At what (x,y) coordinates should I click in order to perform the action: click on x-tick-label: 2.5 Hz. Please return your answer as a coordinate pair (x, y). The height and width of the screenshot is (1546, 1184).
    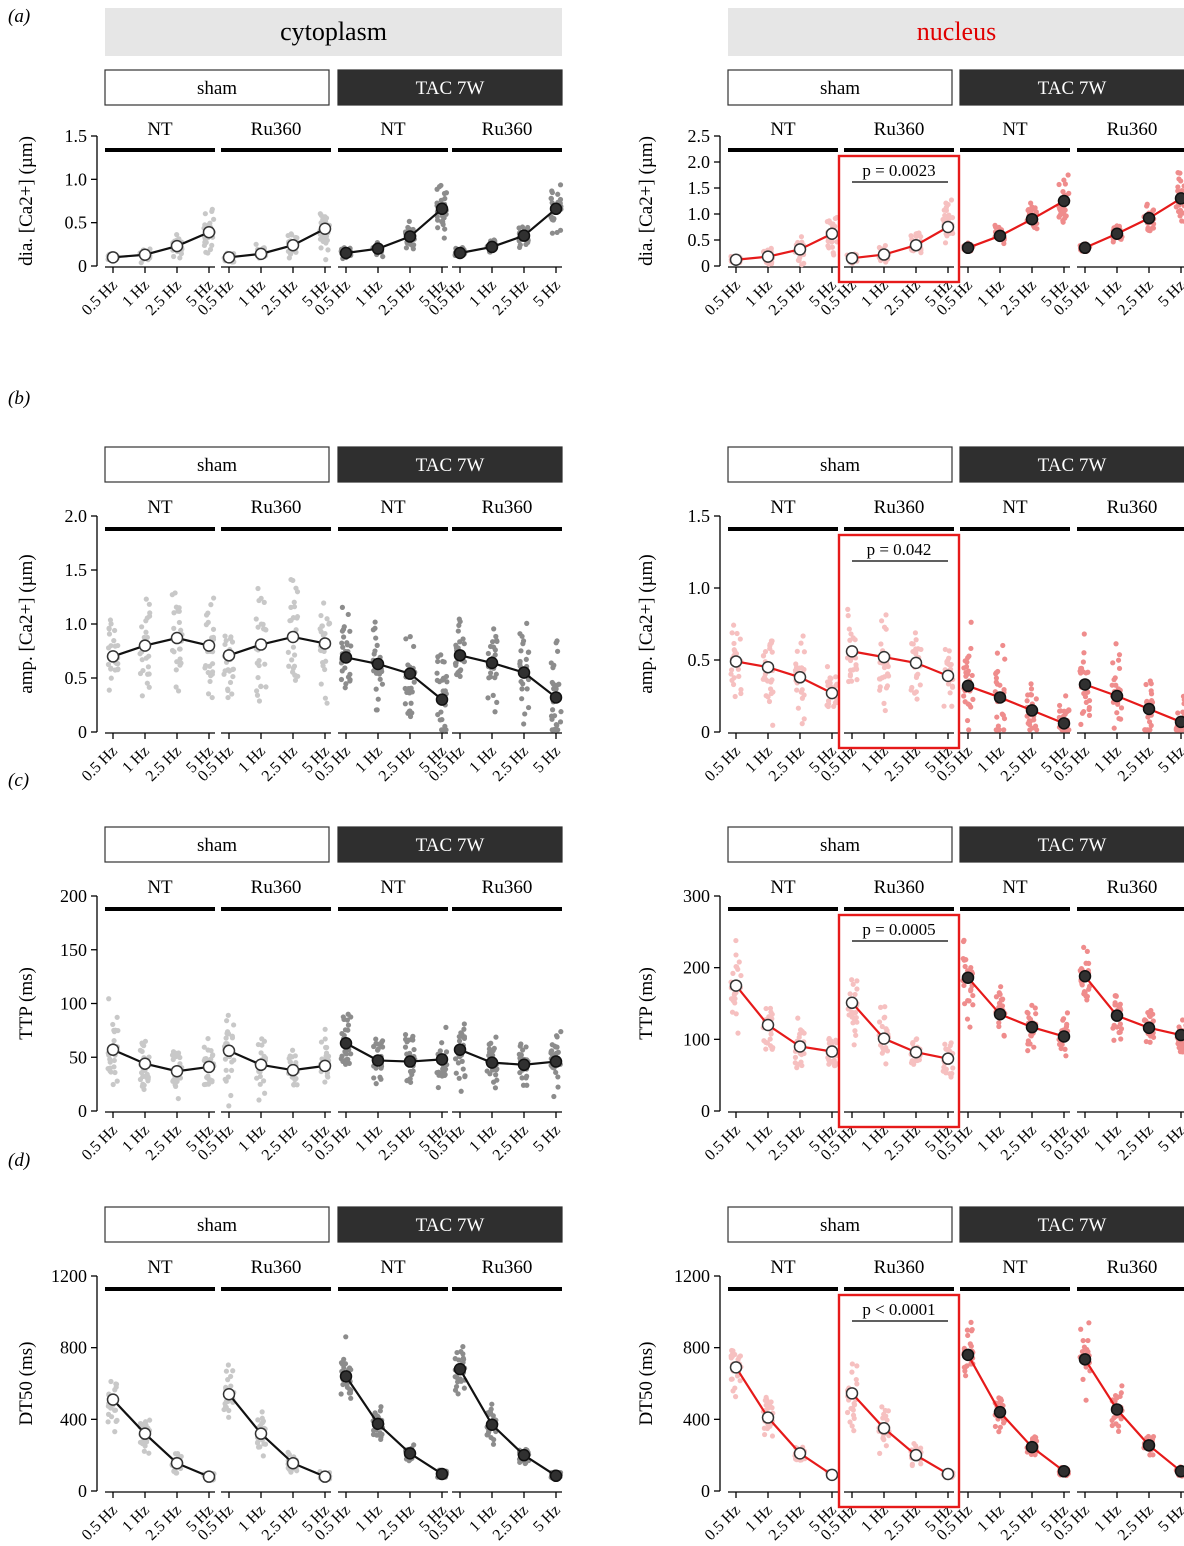
    Looking at the image, I should click on (164, 1523).